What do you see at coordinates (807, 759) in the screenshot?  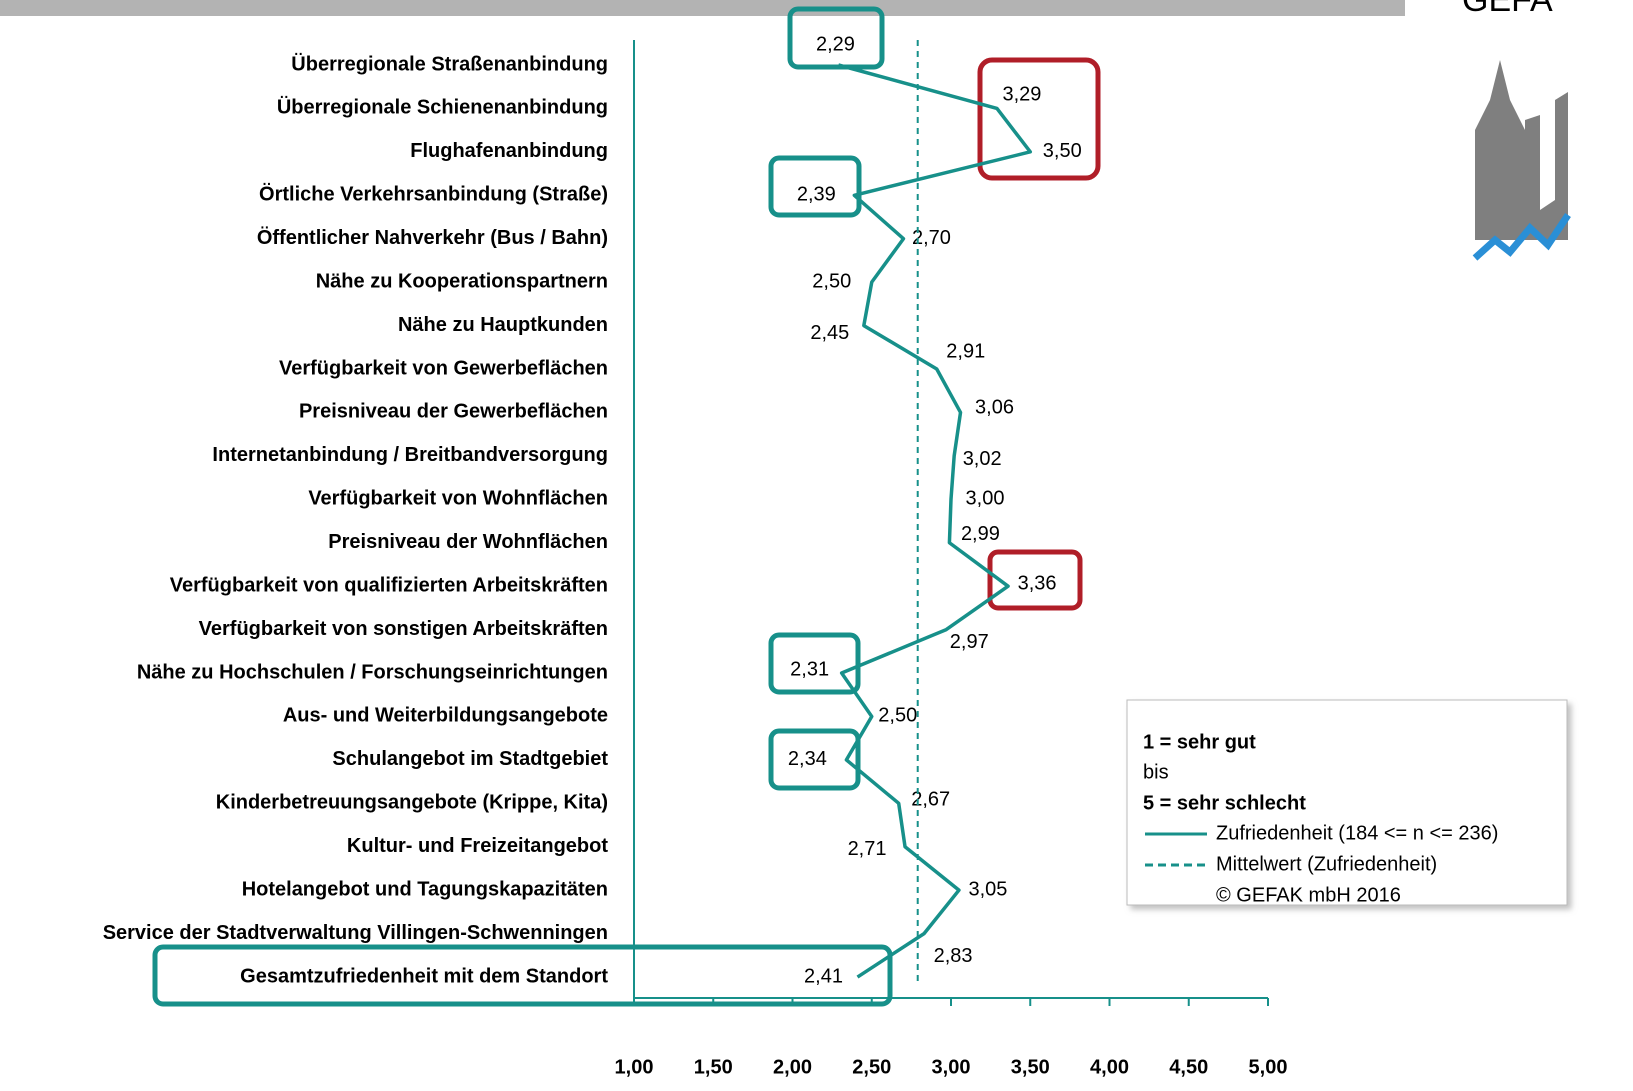 I see `data-label: 2,34` at bounding box center [807, 759].